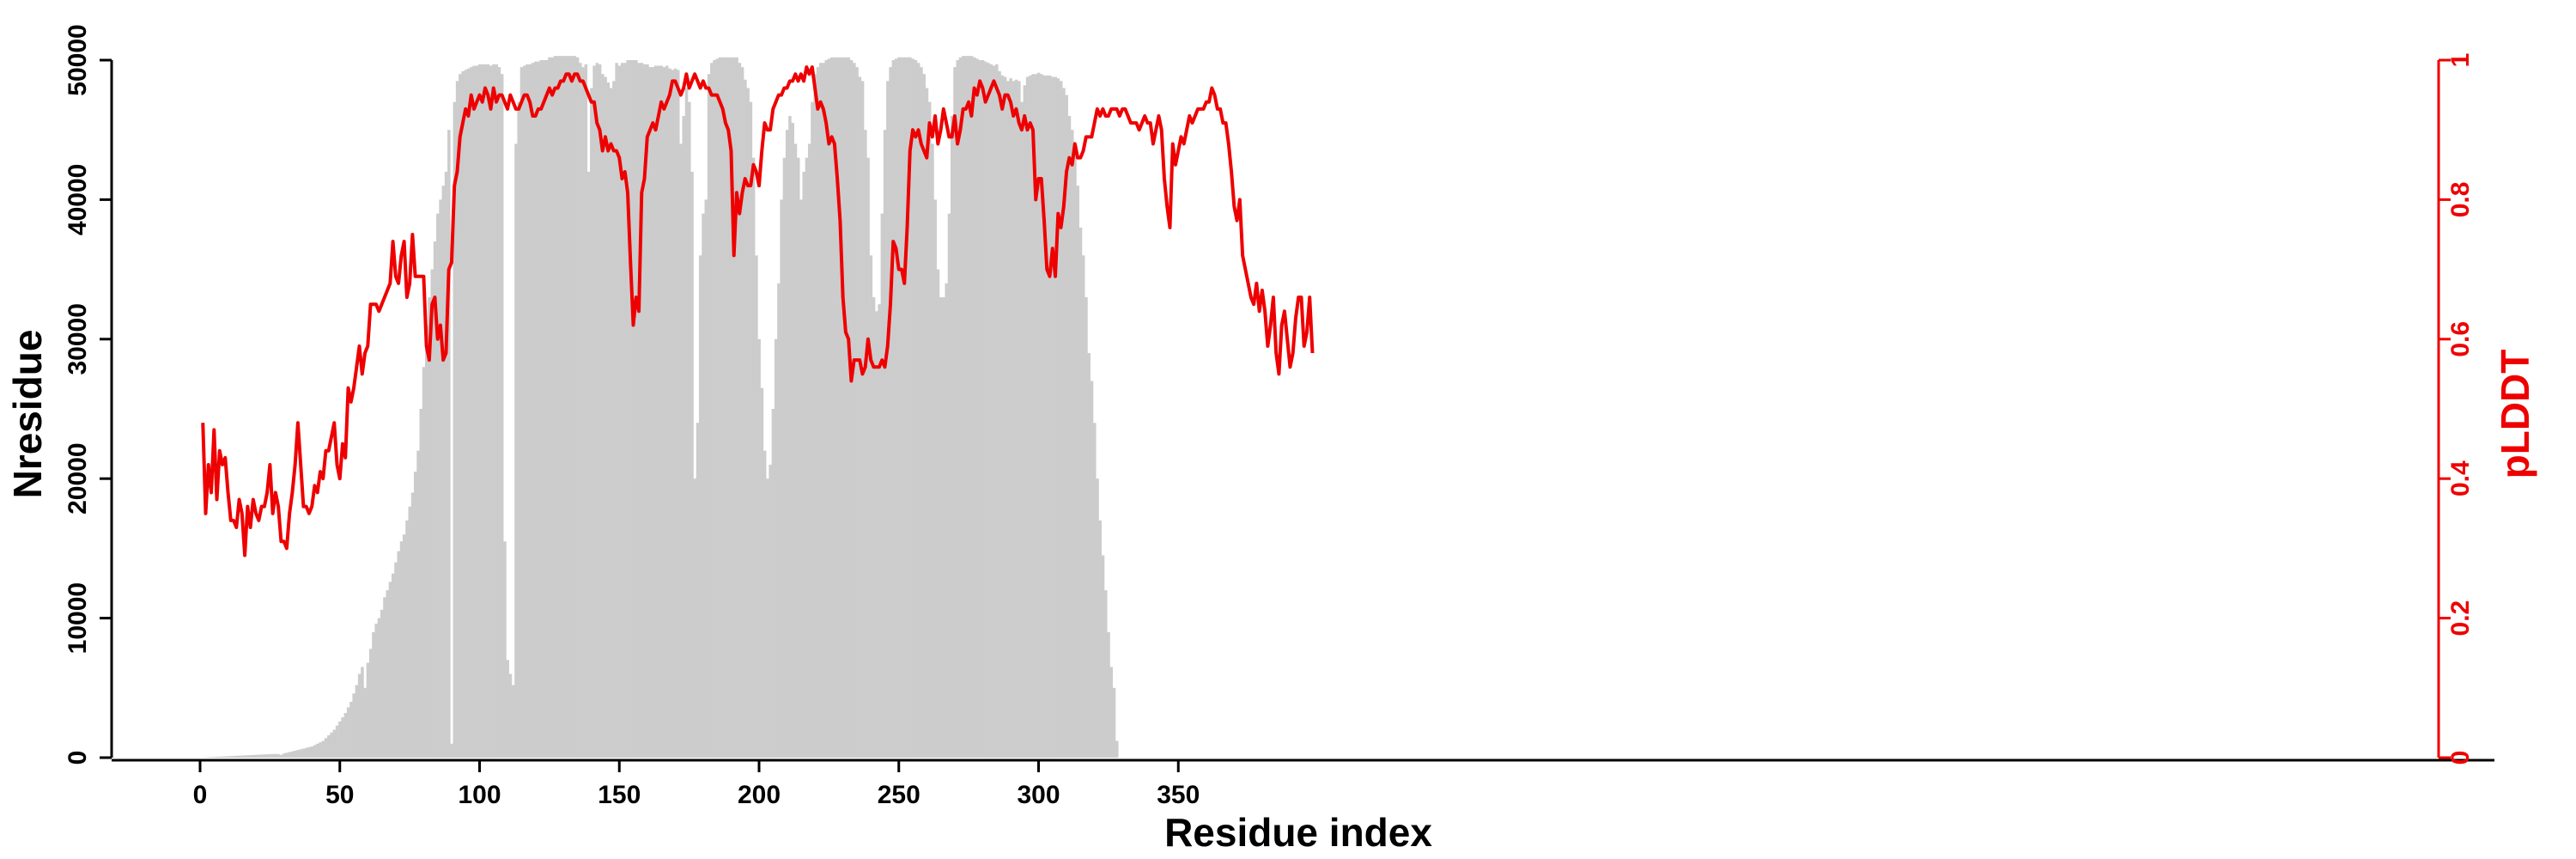  I want to click on x-tick-label: 50, so click(339, 795).